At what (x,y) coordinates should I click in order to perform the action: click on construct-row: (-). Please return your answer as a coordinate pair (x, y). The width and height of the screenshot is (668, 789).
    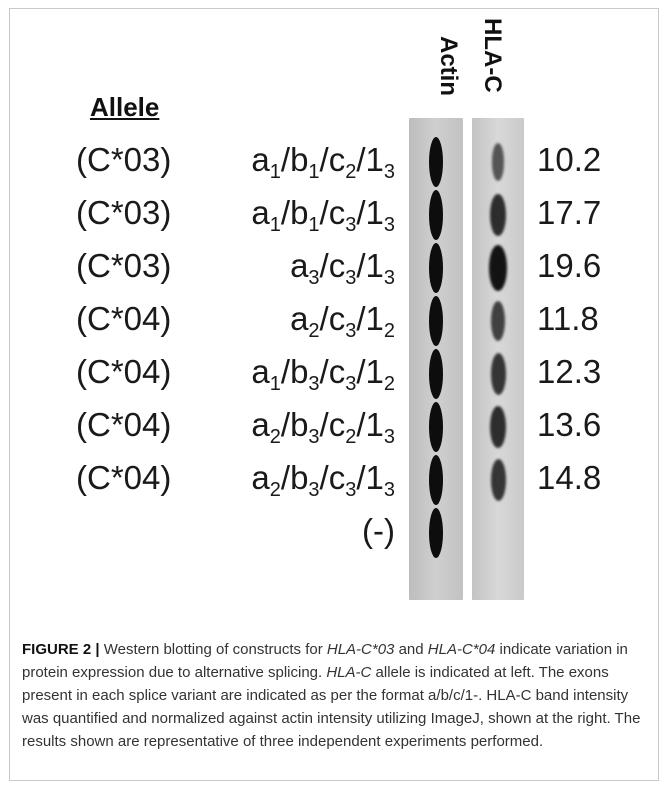
    Looking at the image, I should click on (334, 538).